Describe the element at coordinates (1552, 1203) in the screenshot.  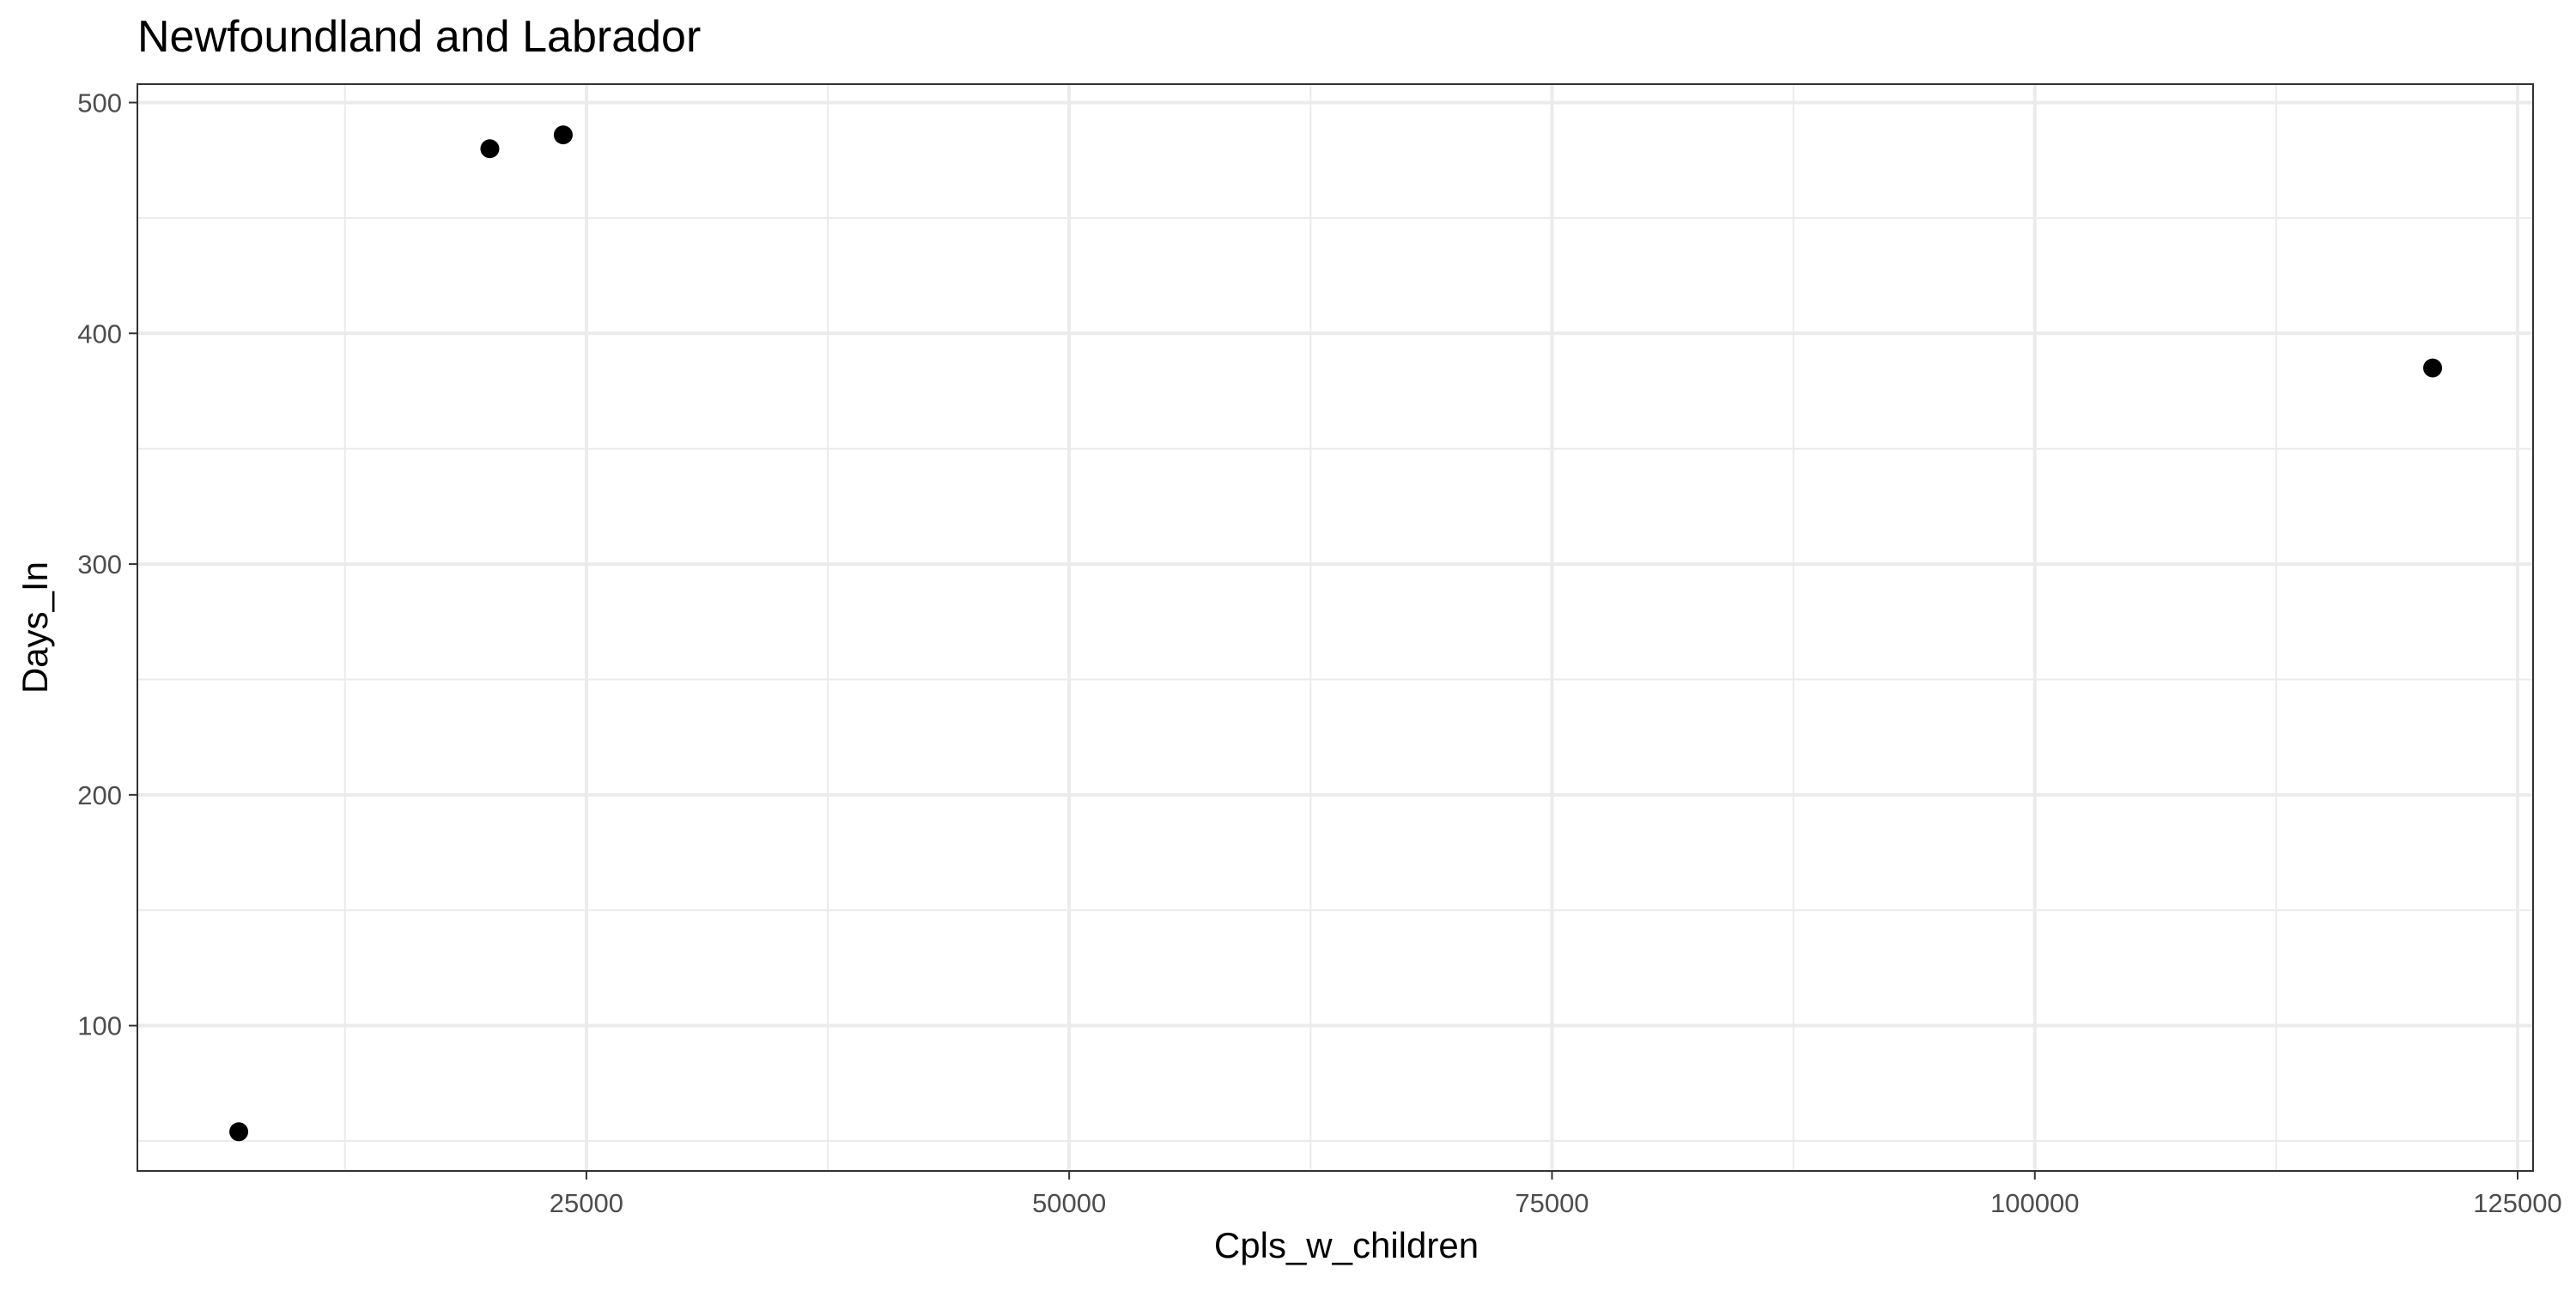
I see `x-tick-label: 75000` at that location.